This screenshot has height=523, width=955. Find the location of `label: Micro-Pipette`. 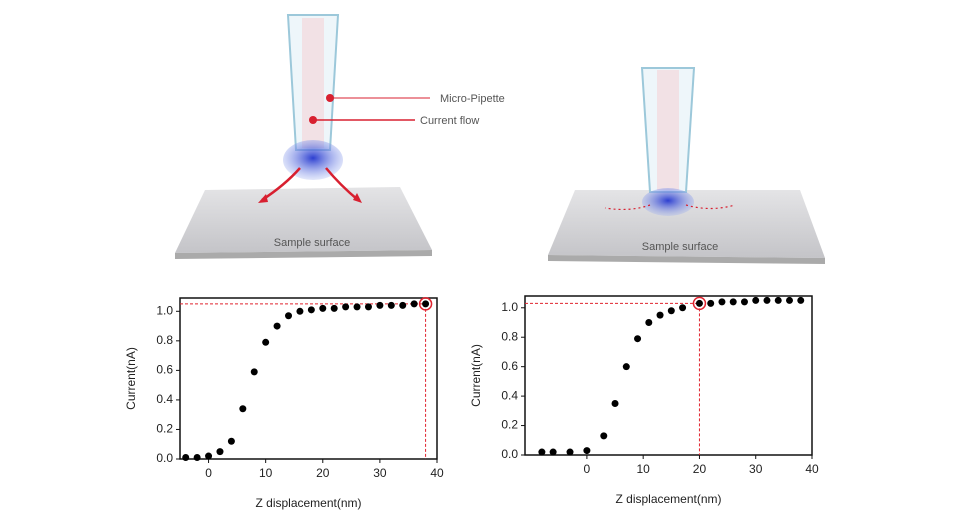

label: Micro-Pipette is located at coordinates (472, 99).